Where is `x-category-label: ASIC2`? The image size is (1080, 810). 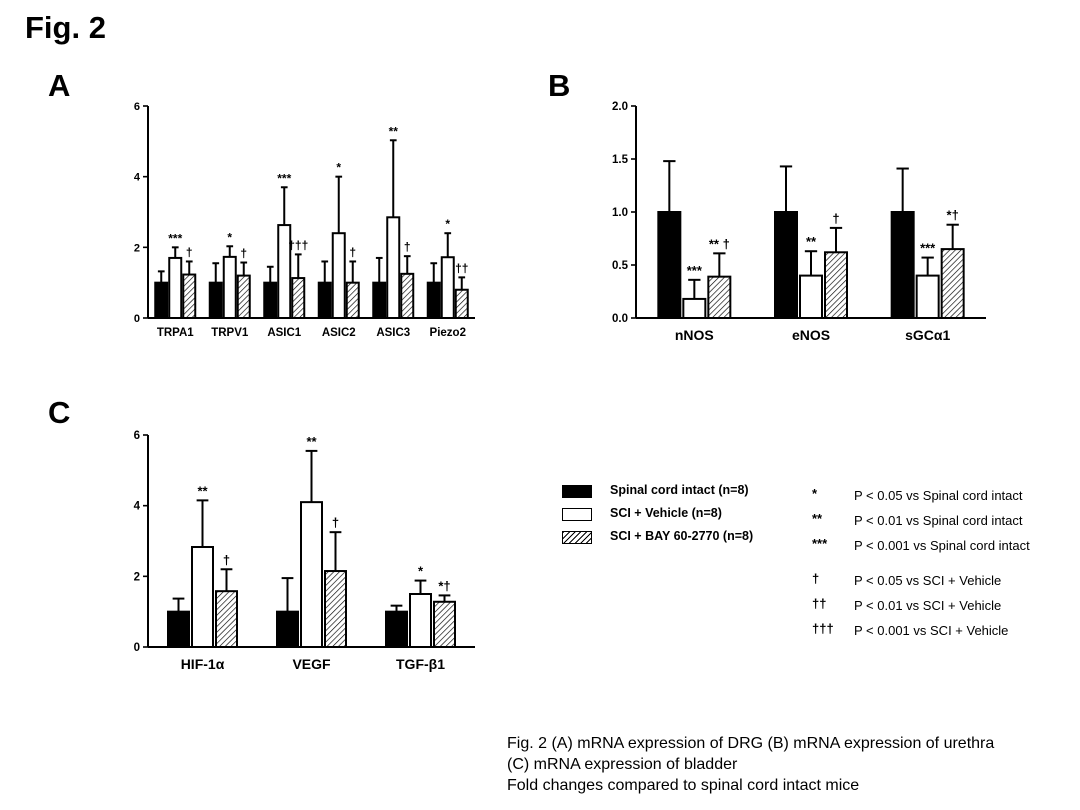 x-category-label: ASIC2 is located at coordinates (339, 333).